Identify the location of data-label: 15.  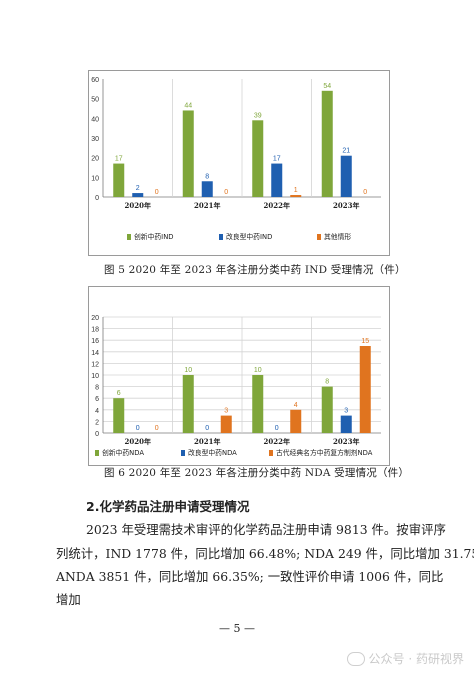
(365, 341).